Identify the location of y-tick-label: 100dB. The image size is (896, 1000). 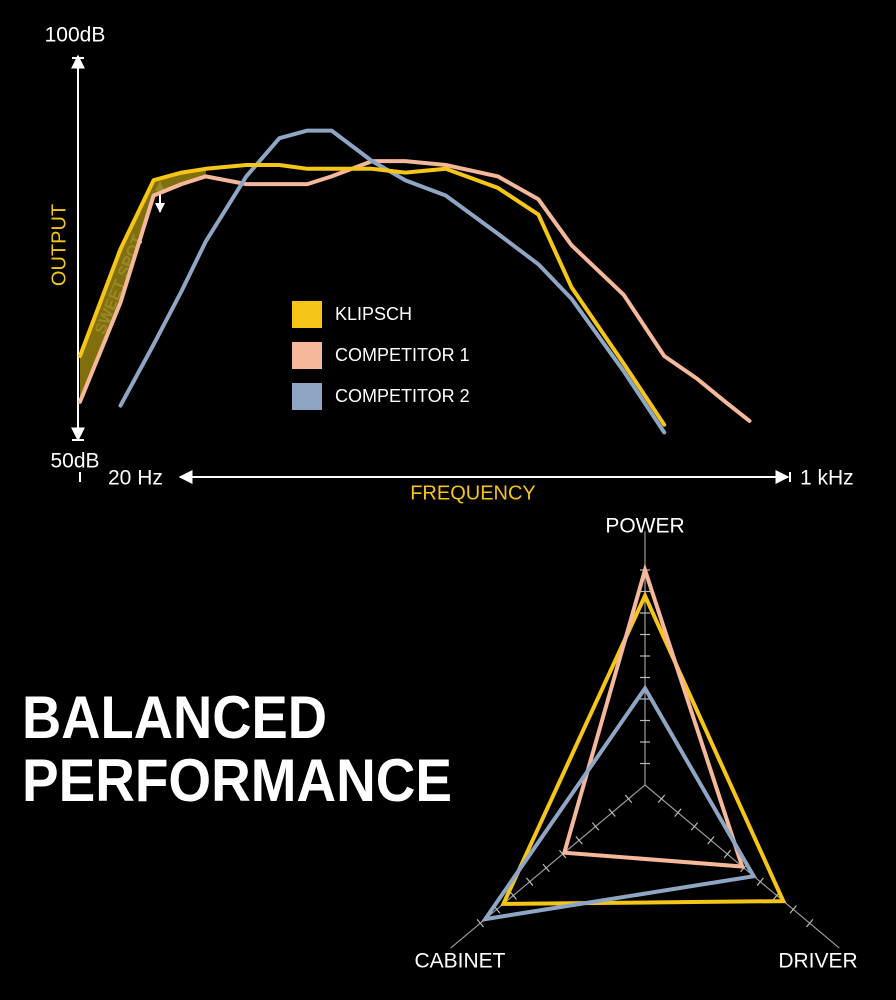
(75, 35).